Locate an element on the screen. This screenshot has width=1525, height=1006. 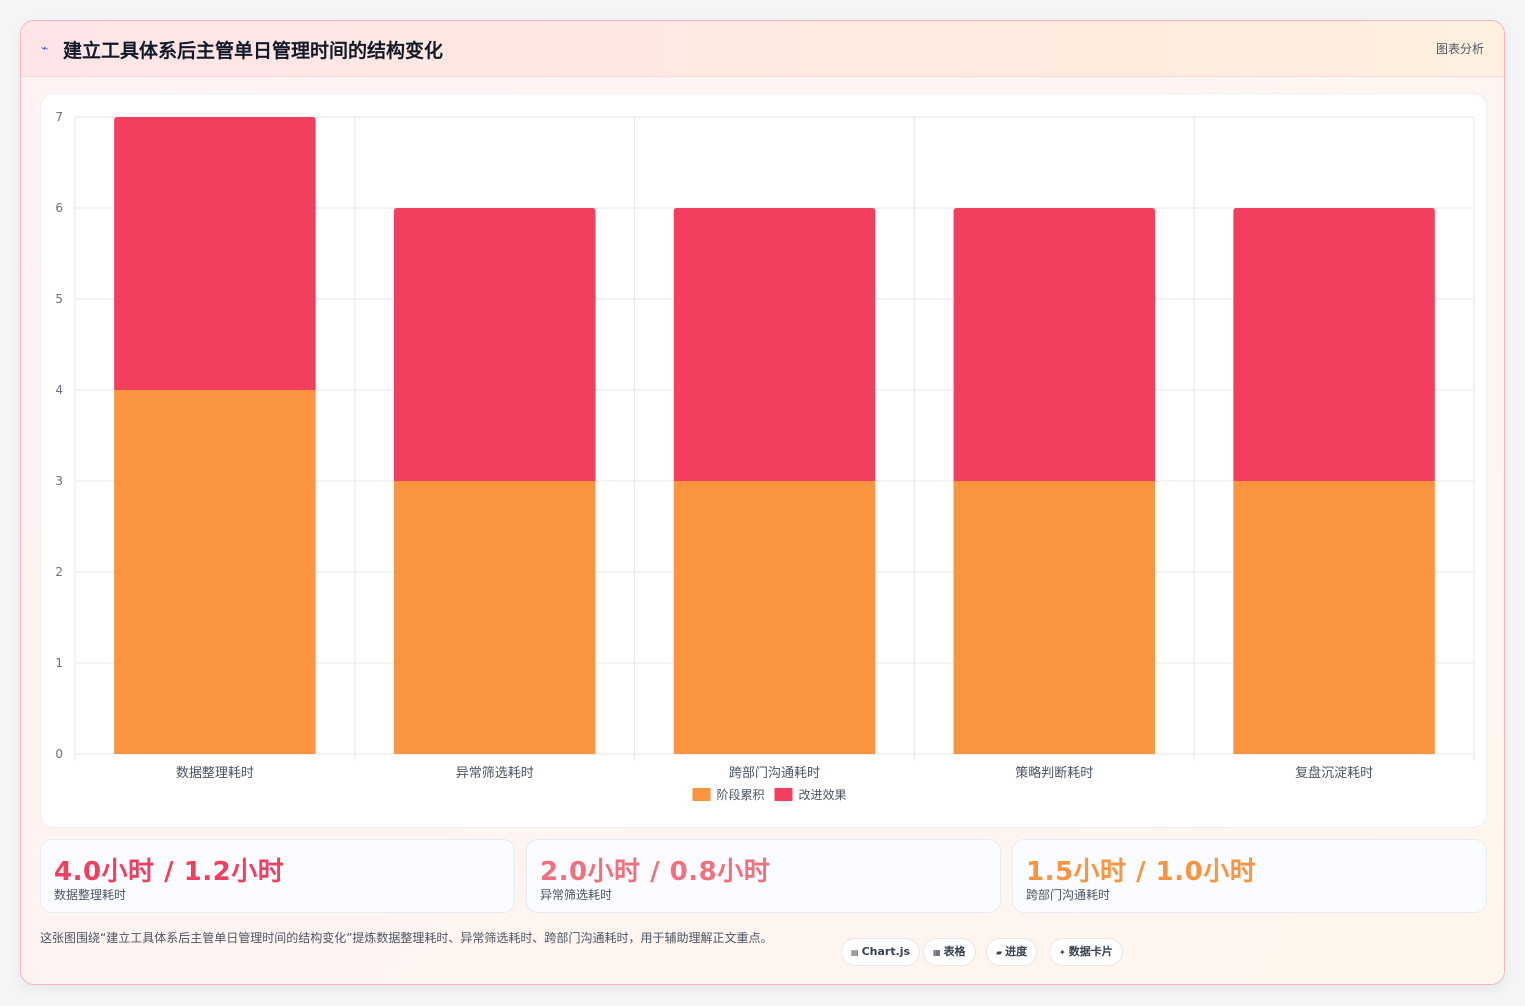
stat-value: 1.5小时 / 1.0小时 is located at coordinates (1141, 872).